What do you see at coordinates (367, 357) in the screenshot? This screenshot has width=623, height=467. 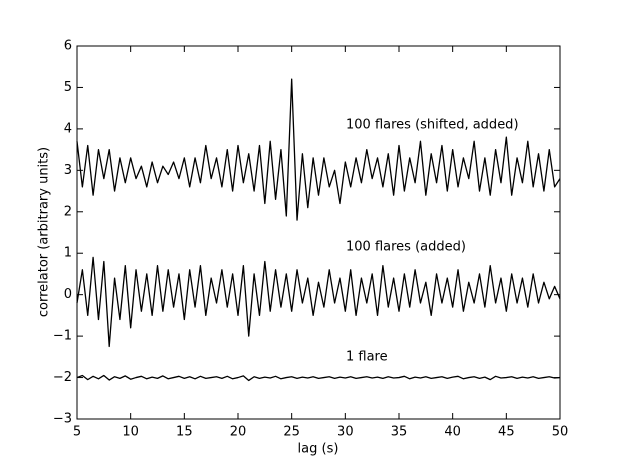 I see `series-annotation: 1 flare` at bounding box center [367, 357].